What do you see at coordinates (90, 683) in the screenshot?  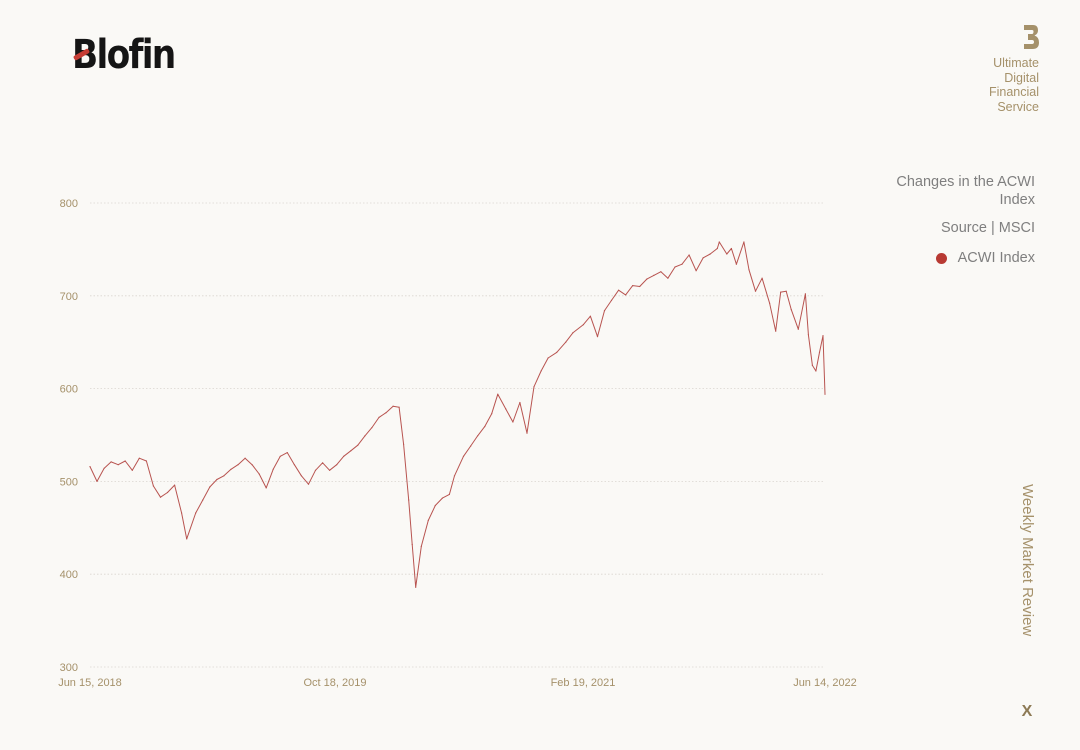 I see `x-tick-label: Jun 15, 2018` at bounding box center [90, 683].